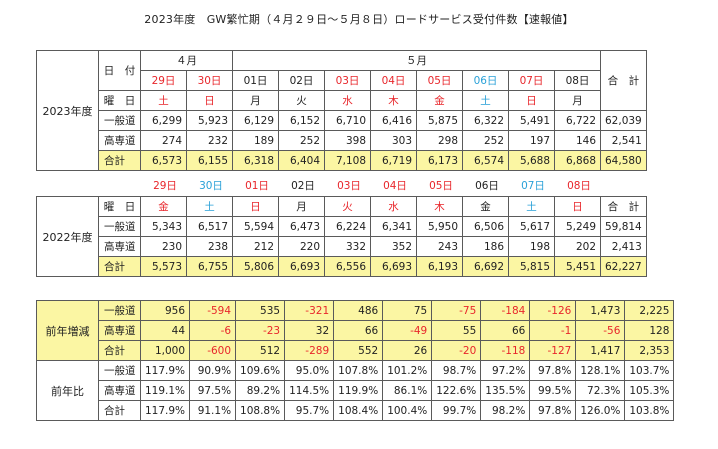 This screenshot has width=718, height=449. I want to click on table-row: 高専道 44 -6 -23 32 66 -49 55 66 -1 -56 128, so click(356, 330).